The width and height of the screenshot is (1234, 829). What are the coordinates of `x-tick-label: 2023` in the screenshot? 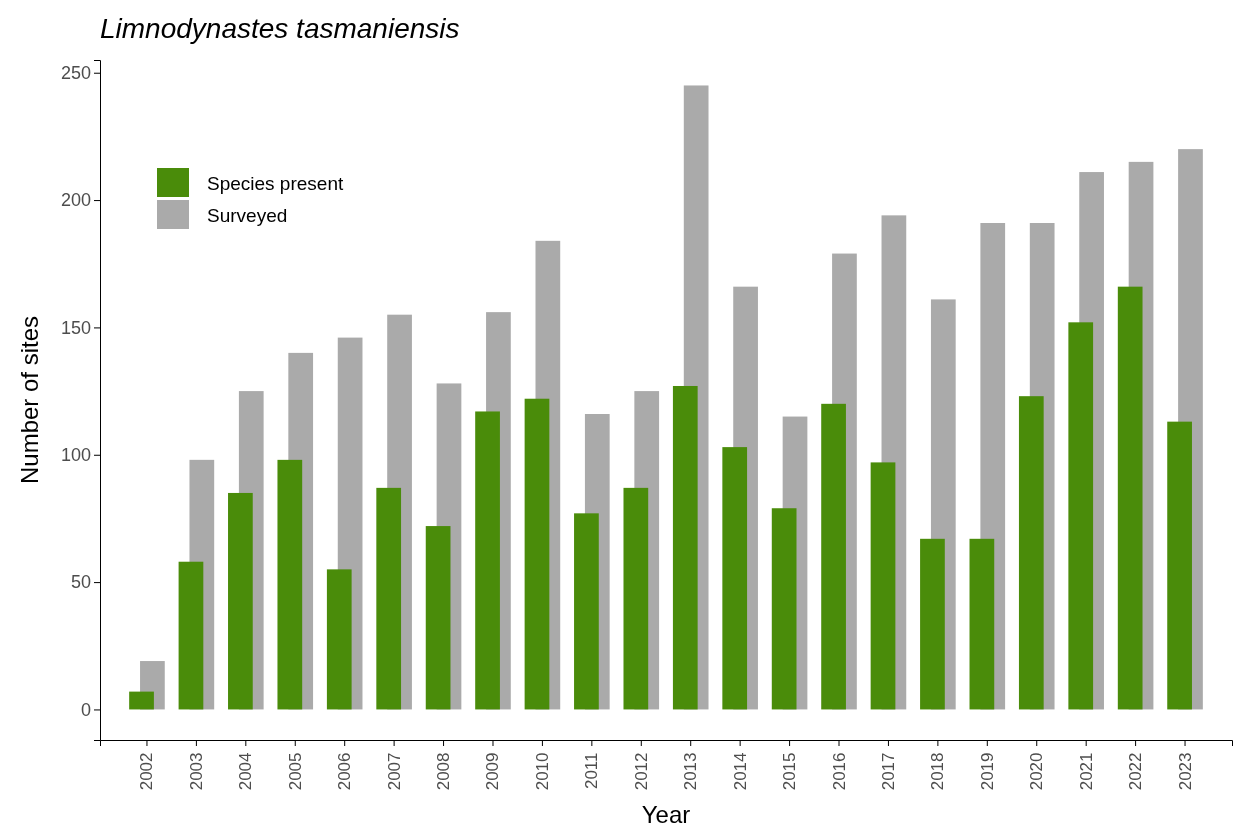 It's located at (1185, 771).